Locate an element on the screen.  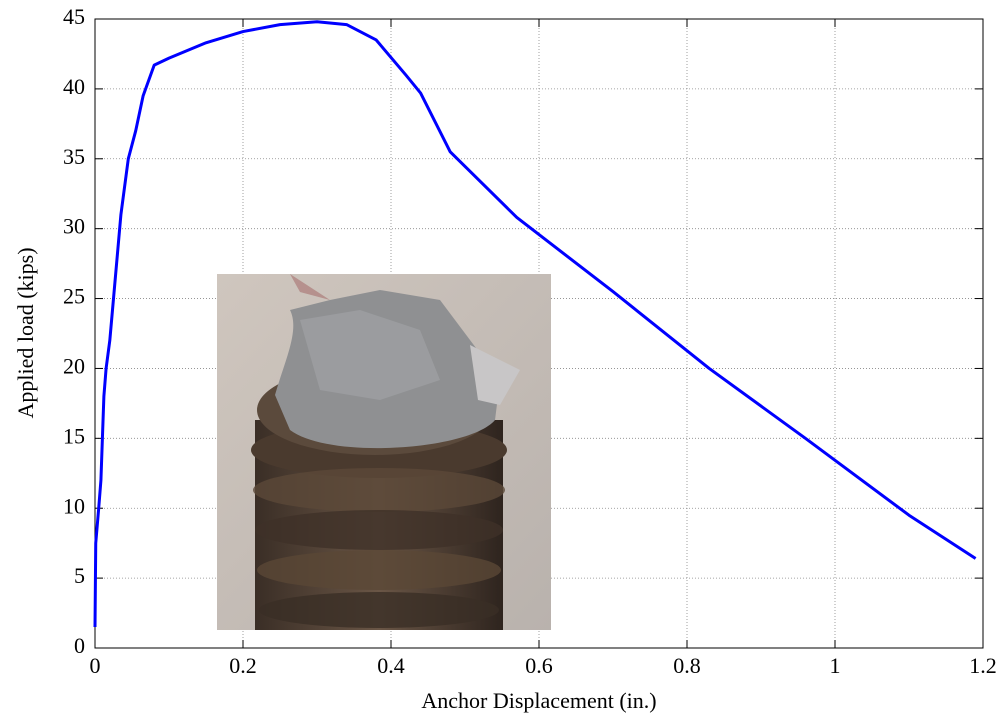
y-tick-label: 15 is located at coordinates (74, 435).